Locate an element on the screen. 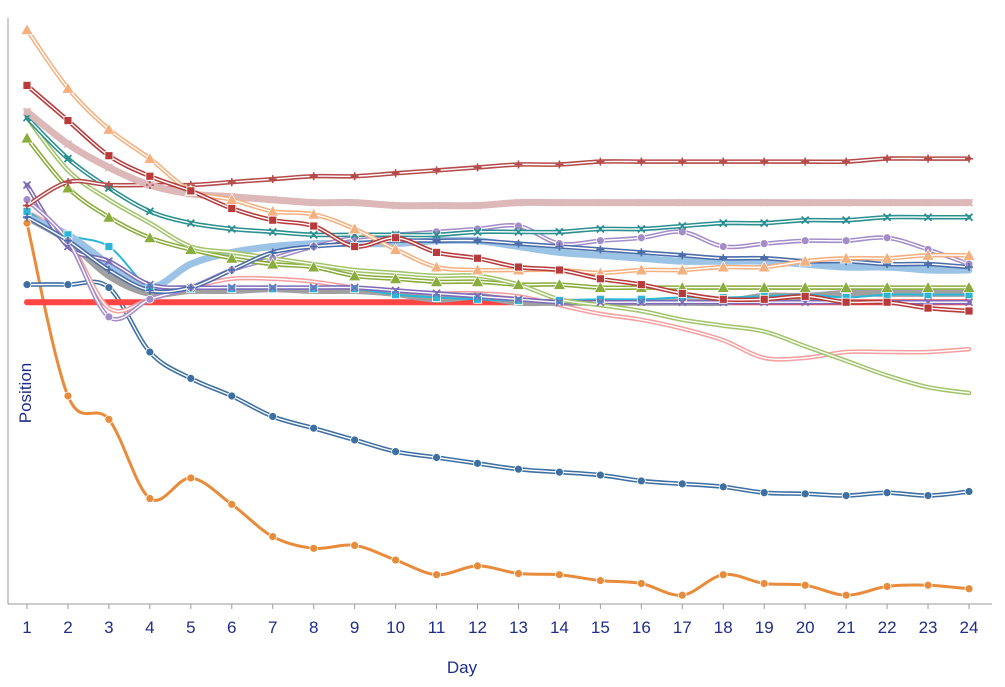 The width and height of the screenshot is (1005, 687). x-tick-label: 5 is located at coordinates (190, 627).